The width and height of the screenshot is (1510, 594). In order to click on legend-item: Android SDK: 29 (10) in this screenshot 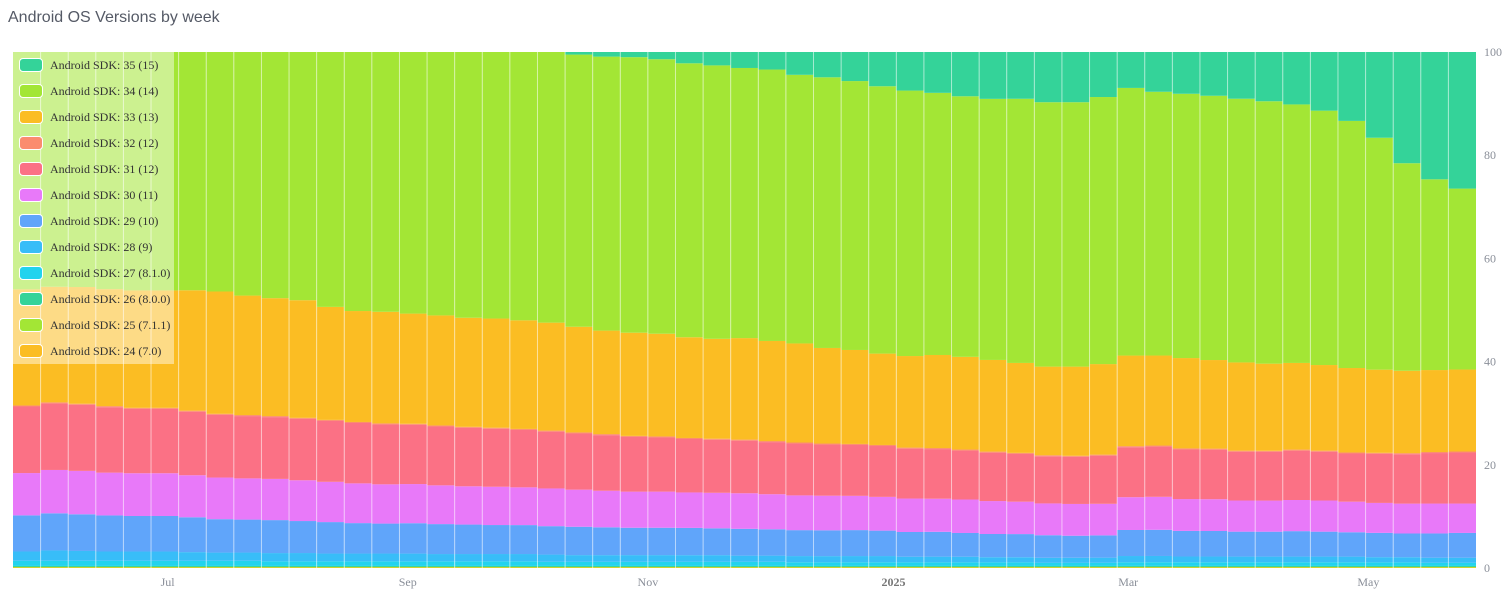, I will do `click(88, 221)`.